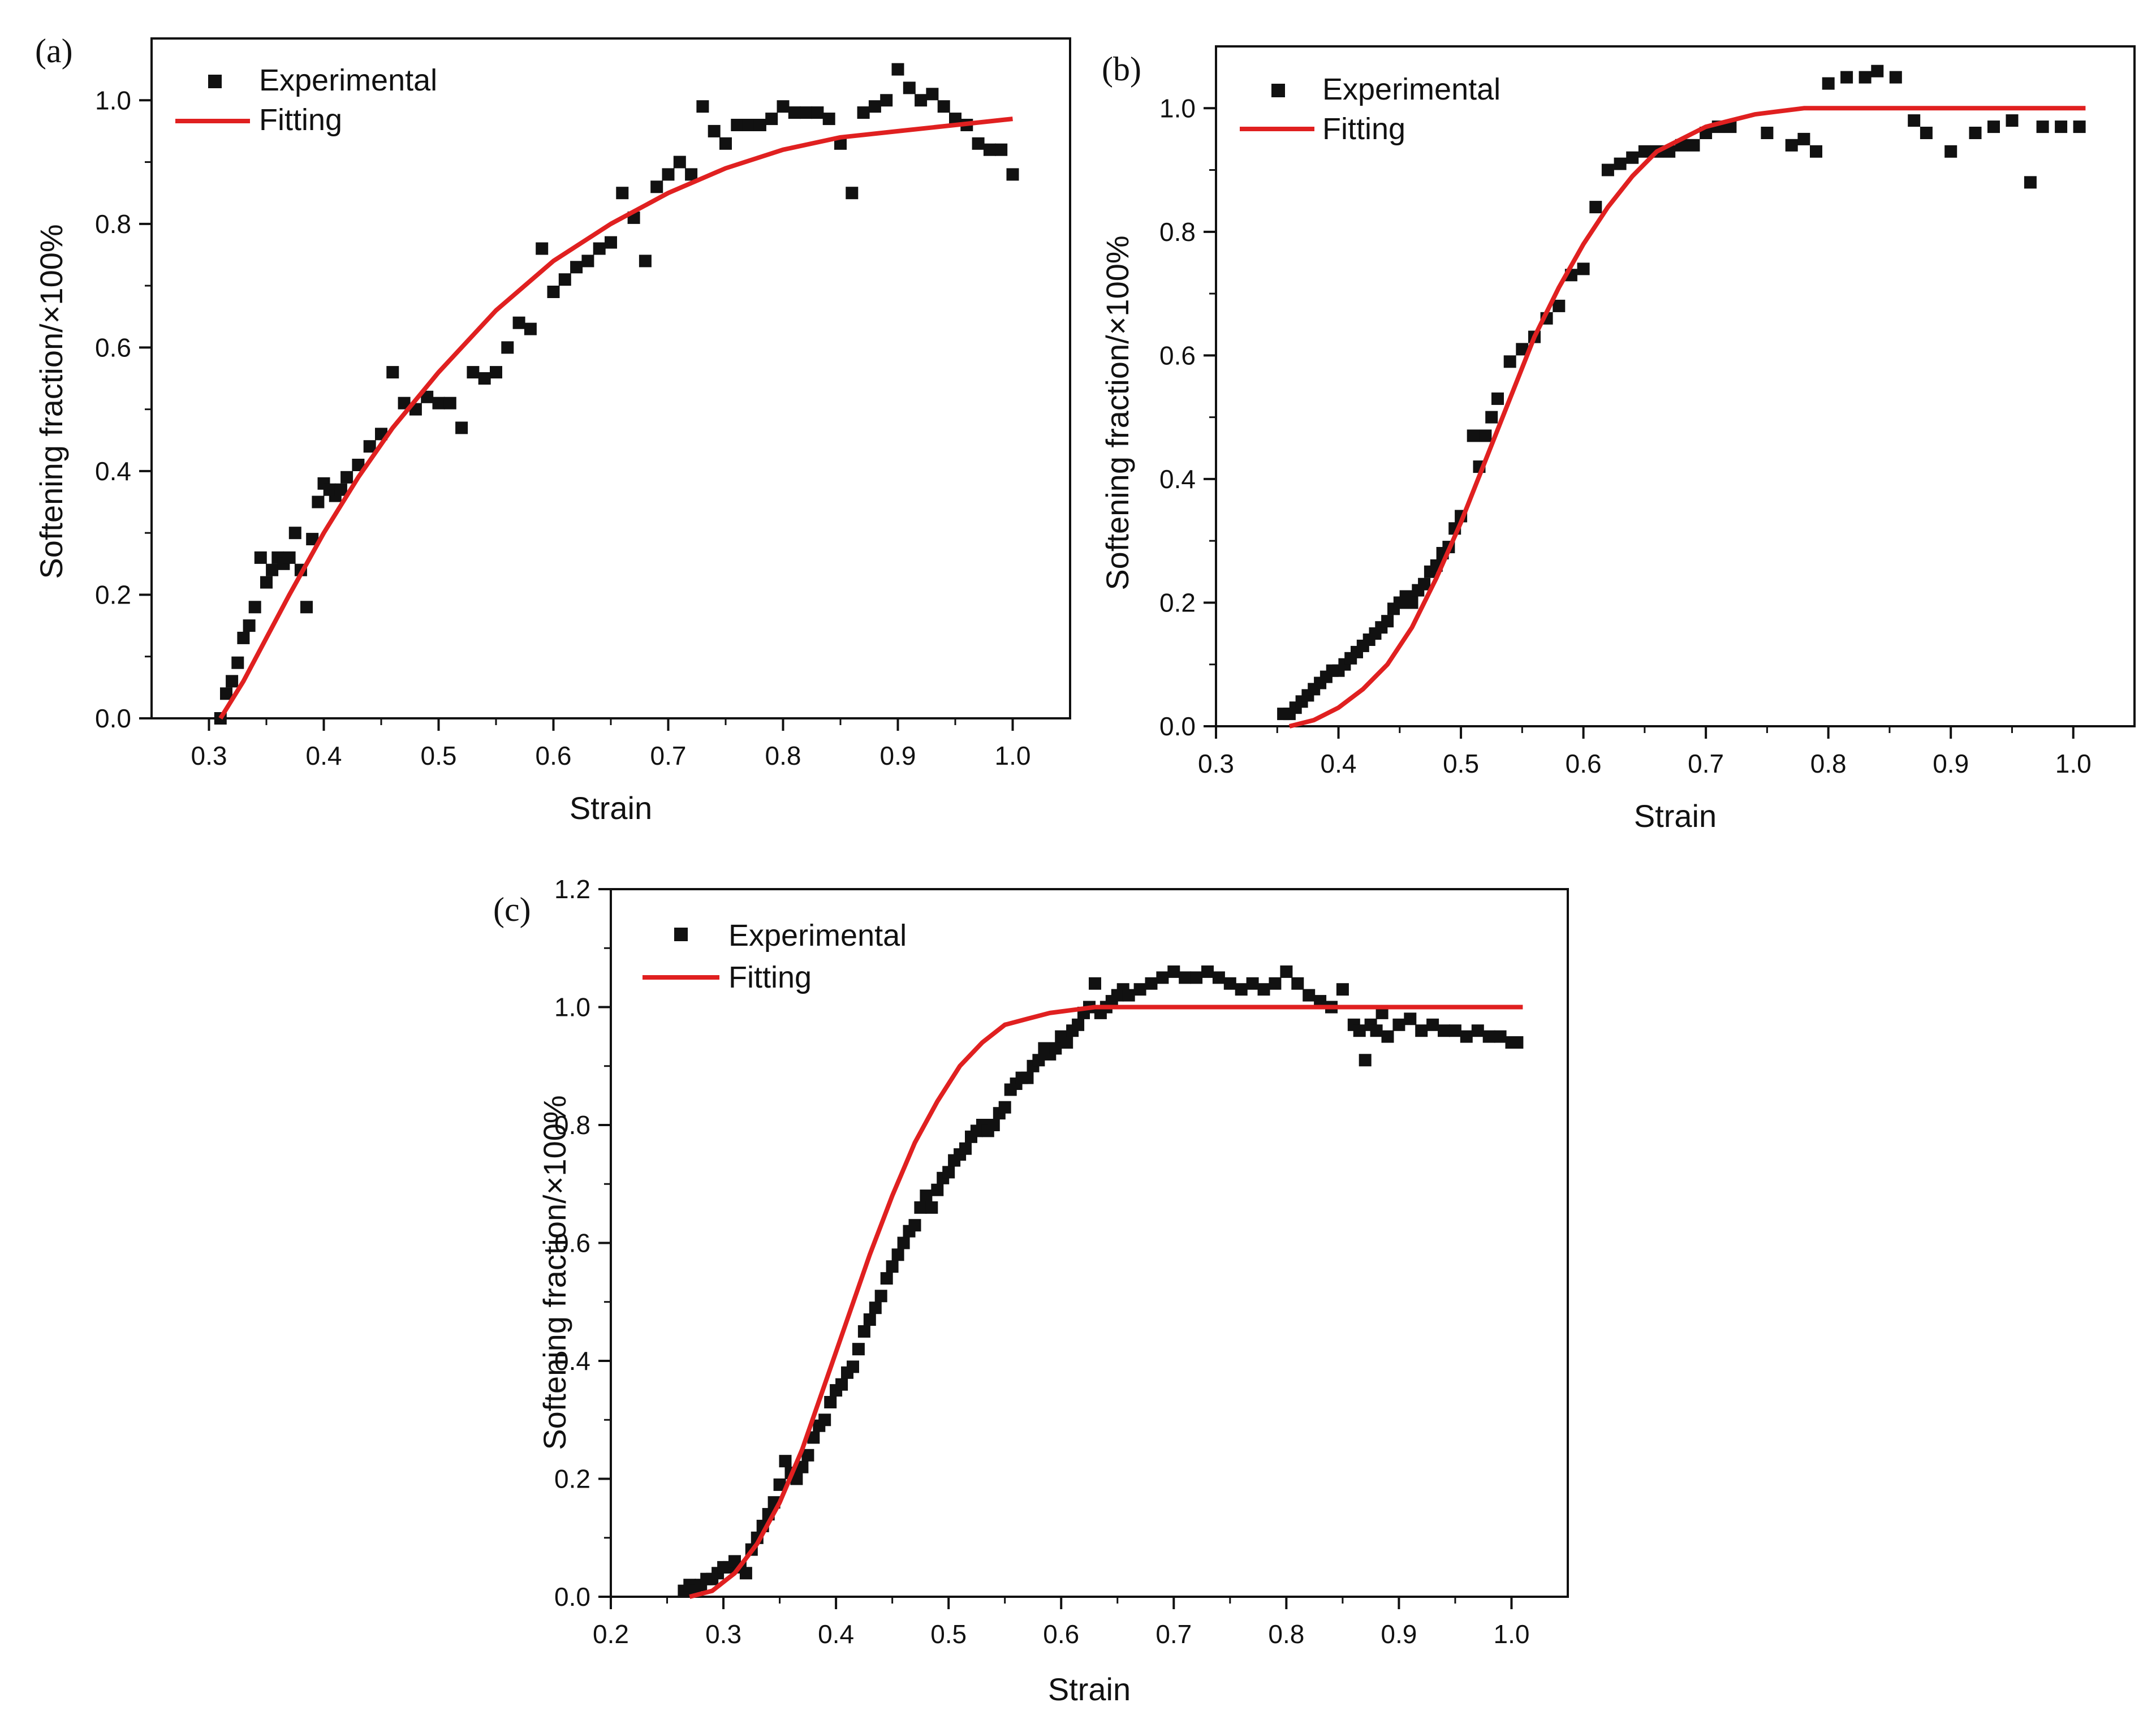  I want to click on chart-b-ytick-label: 0.4, so click(1177, 479).